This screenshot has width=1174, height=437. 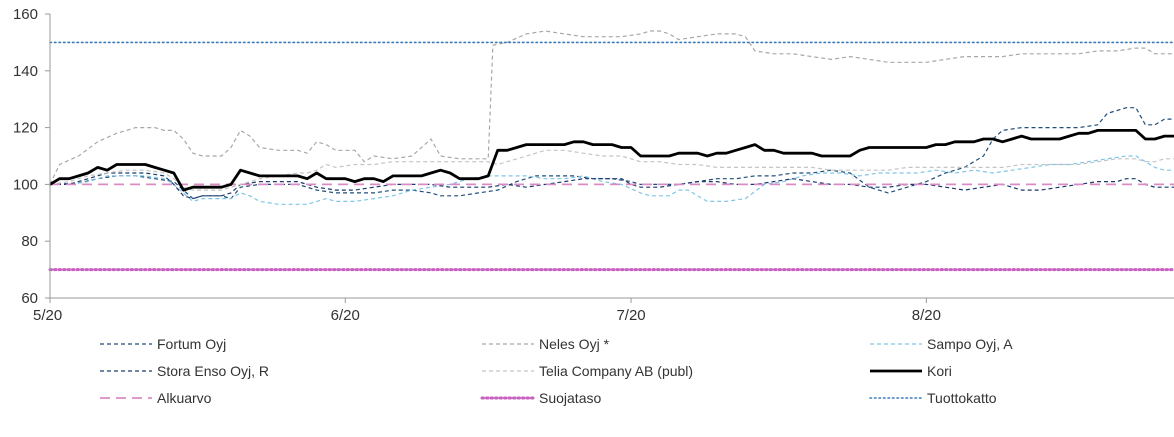 I want to click on x-tick-label: 8/20, so click(x=926, y=315).